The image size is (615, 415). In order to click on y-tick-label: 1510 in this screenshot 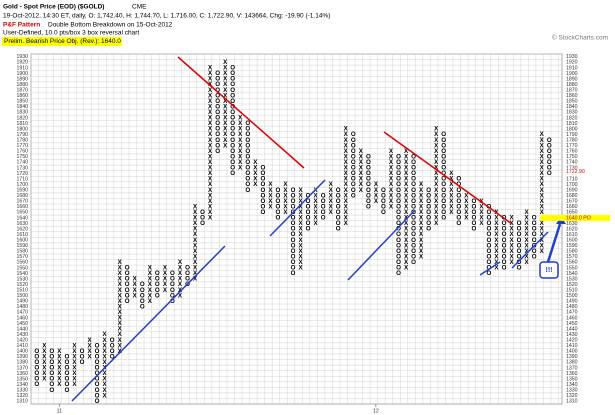, I will do `click(22, 290)`.